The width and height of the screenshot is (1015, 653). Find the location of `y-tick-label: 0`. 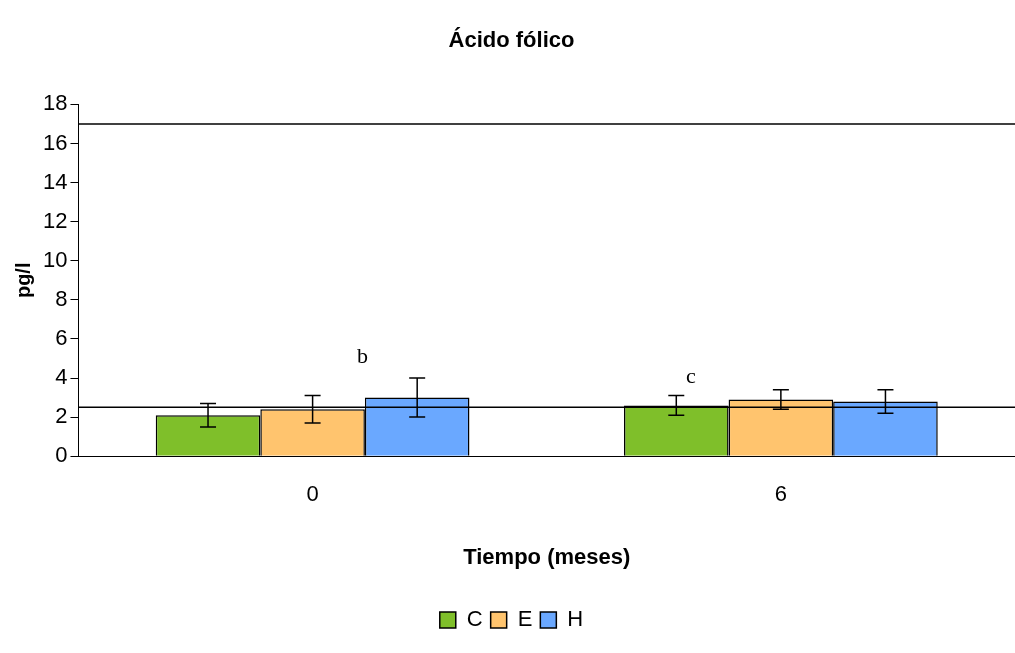

y-tick-label: 0 is located at coordinates (61, 455).